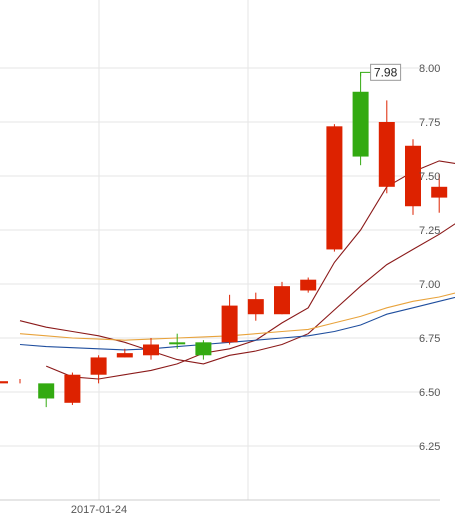 This screenshot has height=516, width=455. I want to click on y-tick-label: 6.50, so click(429, 393).